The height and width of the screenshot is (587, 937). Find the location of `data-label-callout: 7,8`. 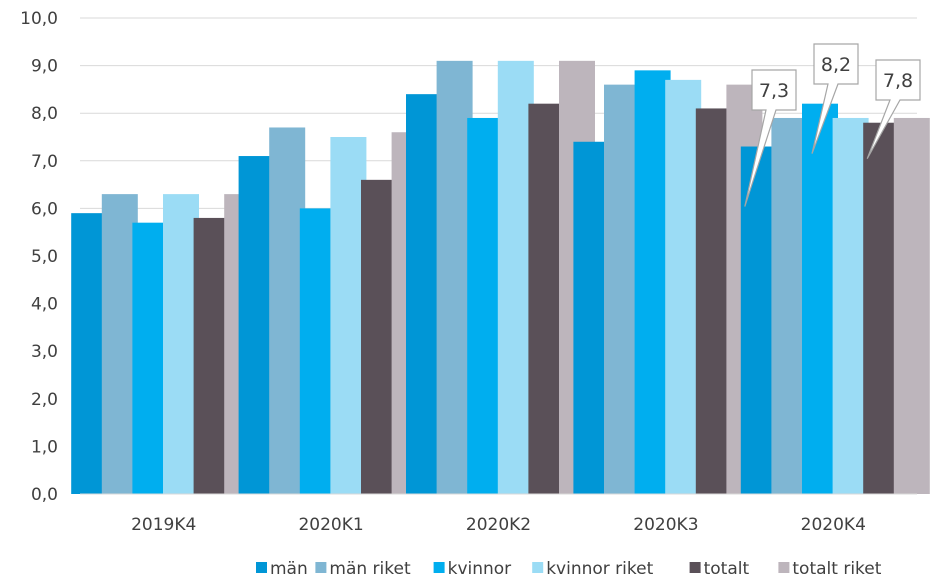

data-label-callout: 7,8 is located at coordinates (893, 109).